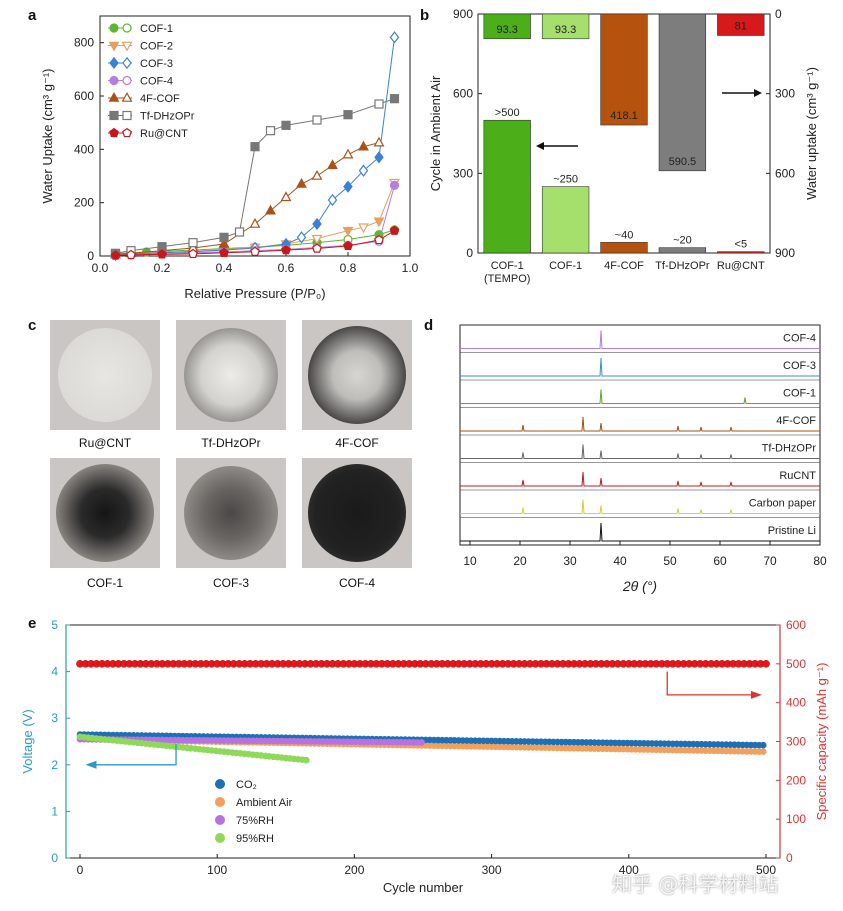 The height and width of the screenshot is (911, 843). What do you see at coordinates (758, 93) in the screenshot?
I see `arrow-head-right-b` at bounding box center [758, 93].